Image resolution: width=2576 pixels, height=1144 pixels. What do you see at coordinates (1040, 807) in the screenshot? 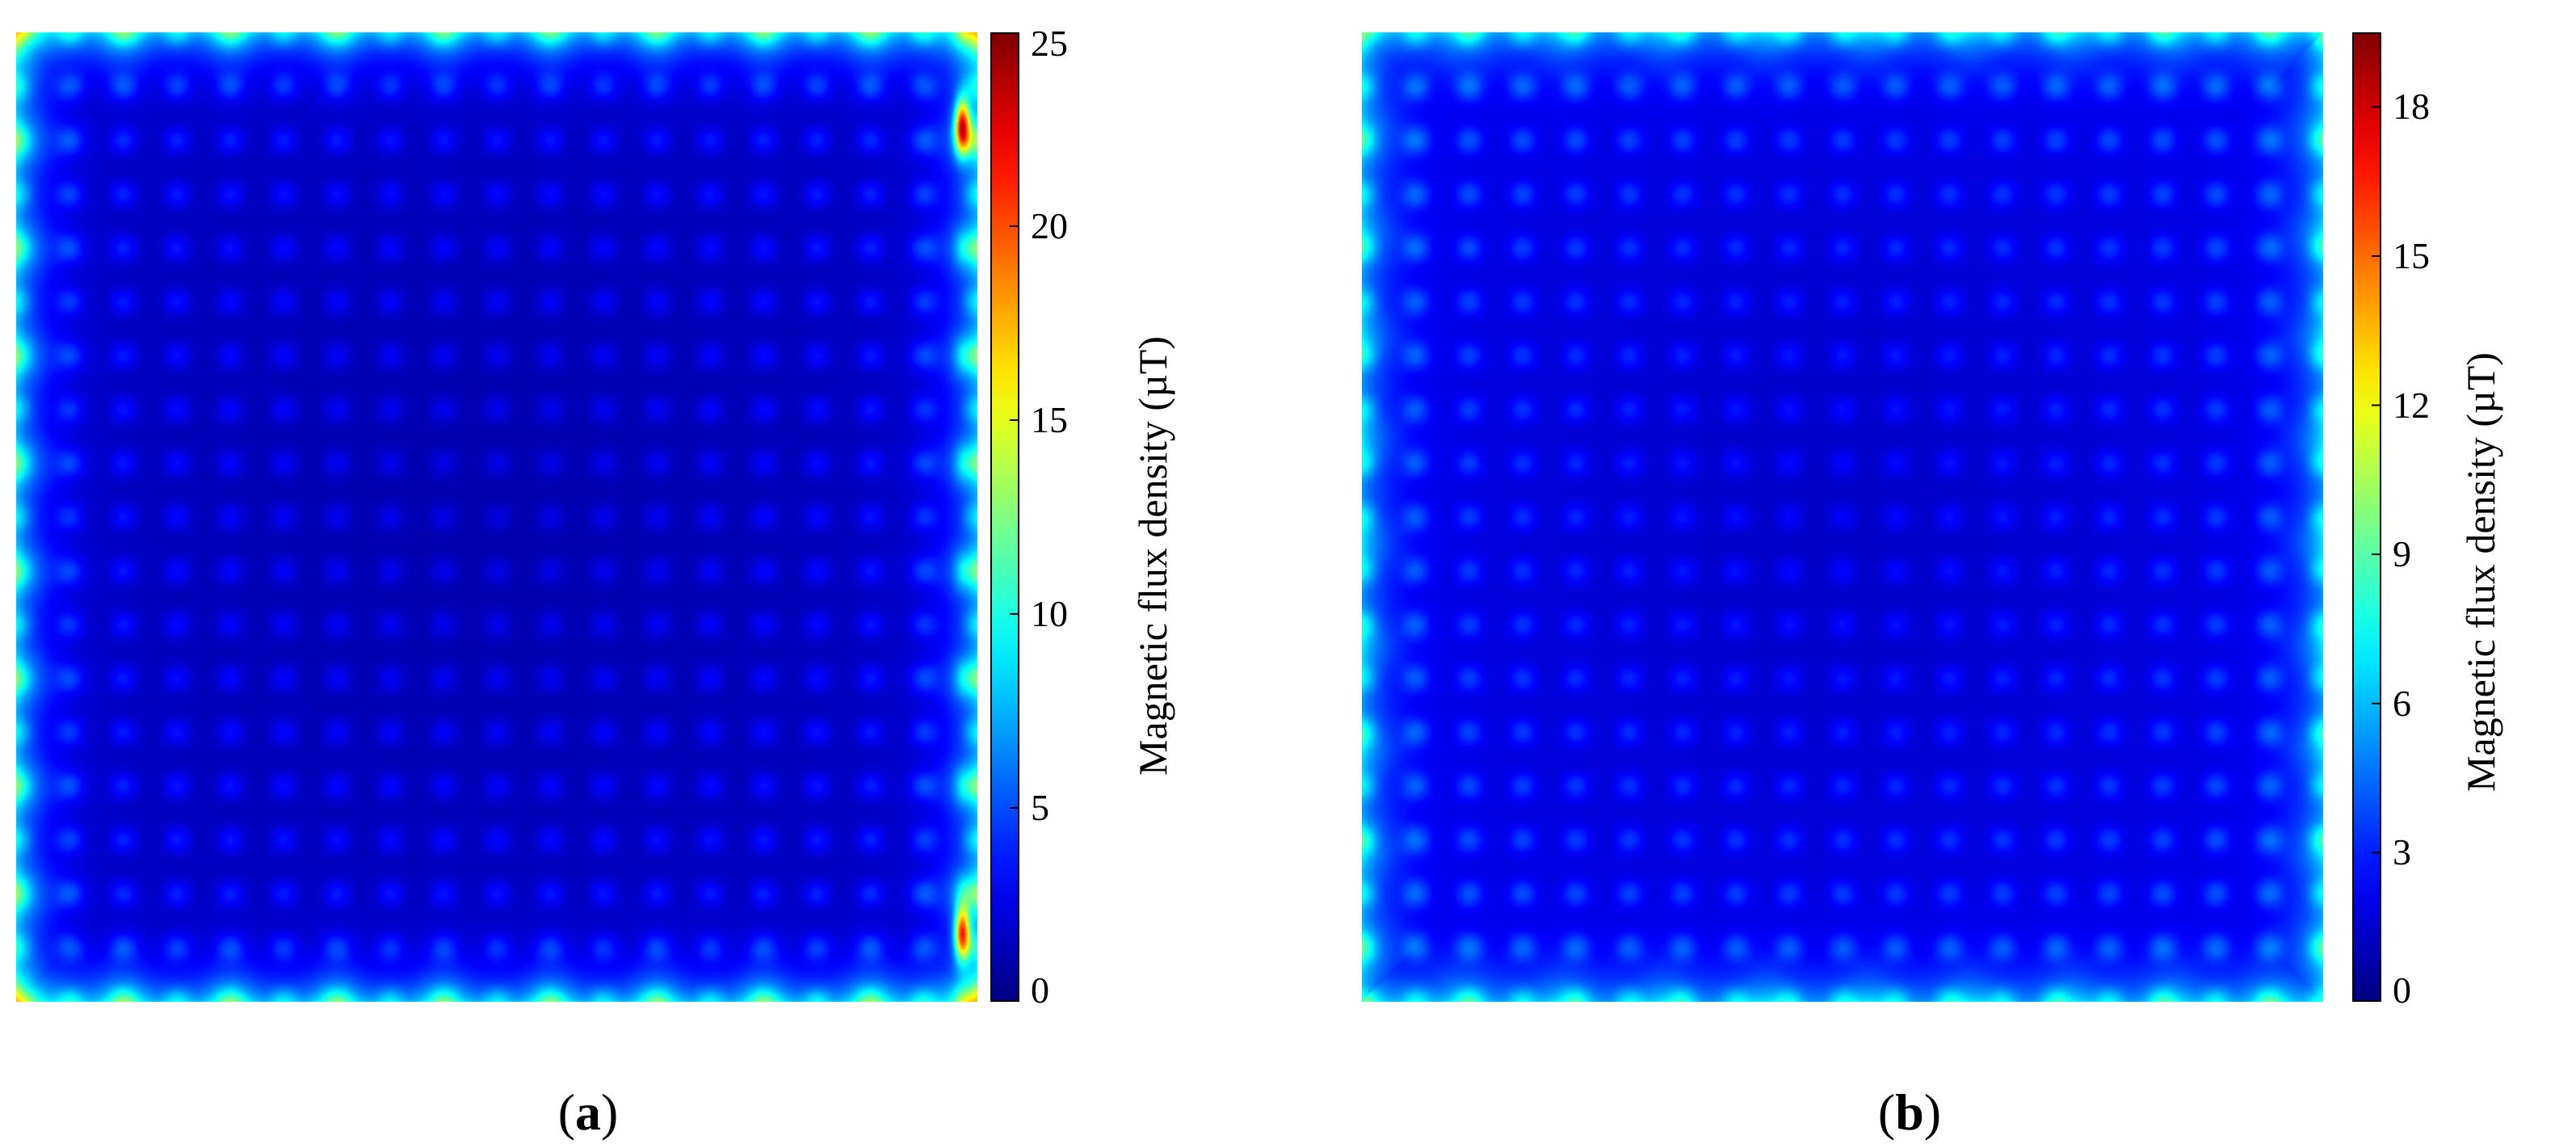
I see `colorbar-tick-label: 5` at bounding box center [1040, 807].